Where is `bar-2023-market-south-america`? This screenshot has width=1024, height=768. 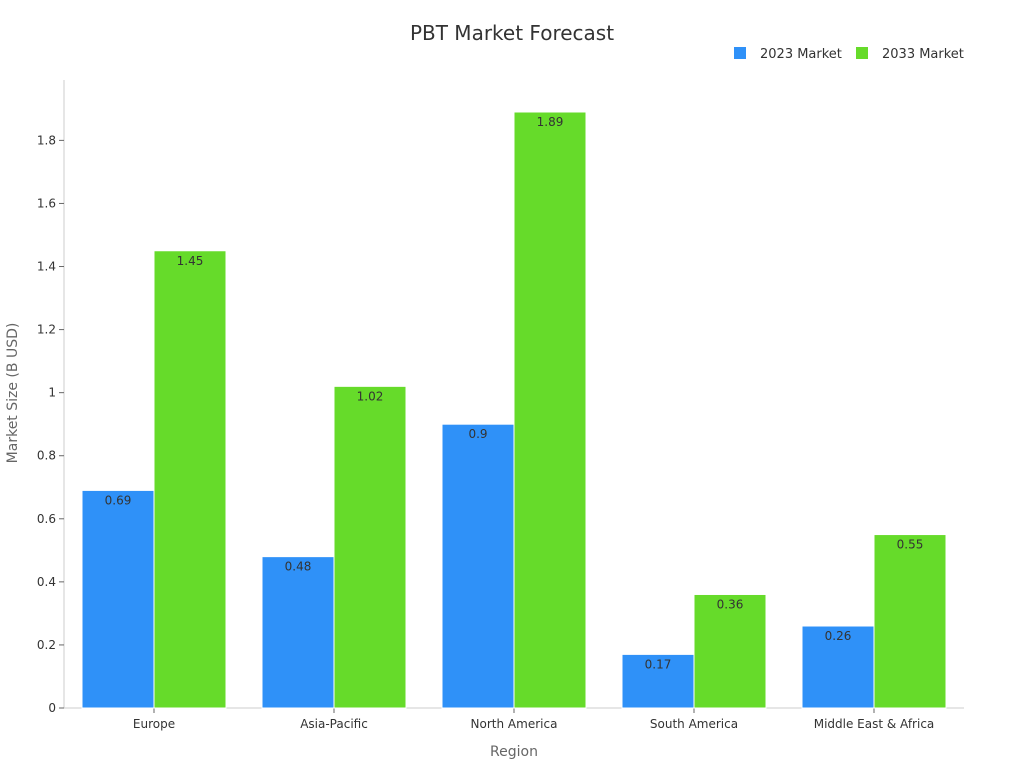
bar-2023-market-south-america is located at coordinates (658, 681).